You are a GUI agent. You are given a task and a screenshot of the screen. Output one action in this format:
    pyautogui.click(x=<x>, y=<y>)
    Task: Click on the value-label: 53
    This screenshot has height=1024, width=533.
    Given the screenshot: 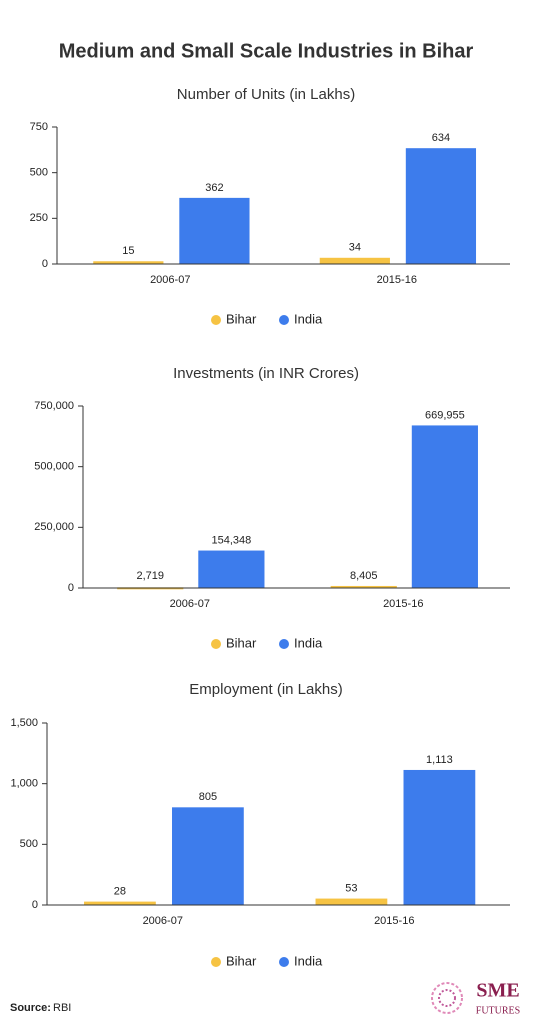 What is the action you would take?
    pyautogui.click(x=351, y=888)
    